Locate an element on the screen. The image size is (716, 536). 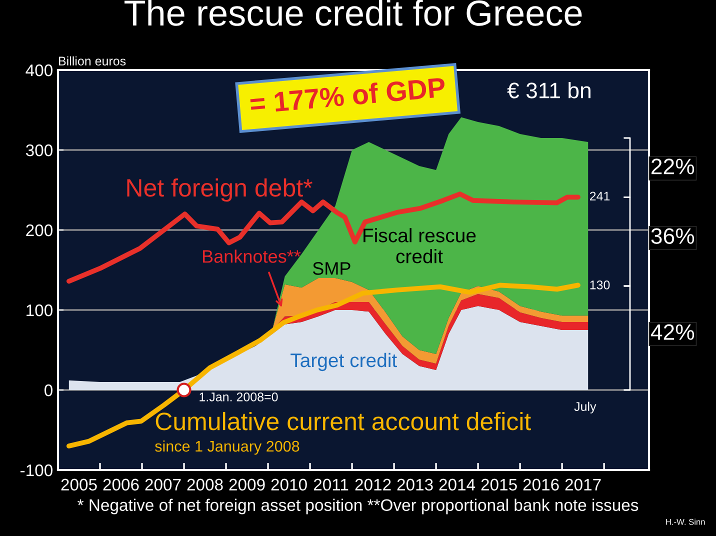
text: 36% is located at coordinates (672, 236).